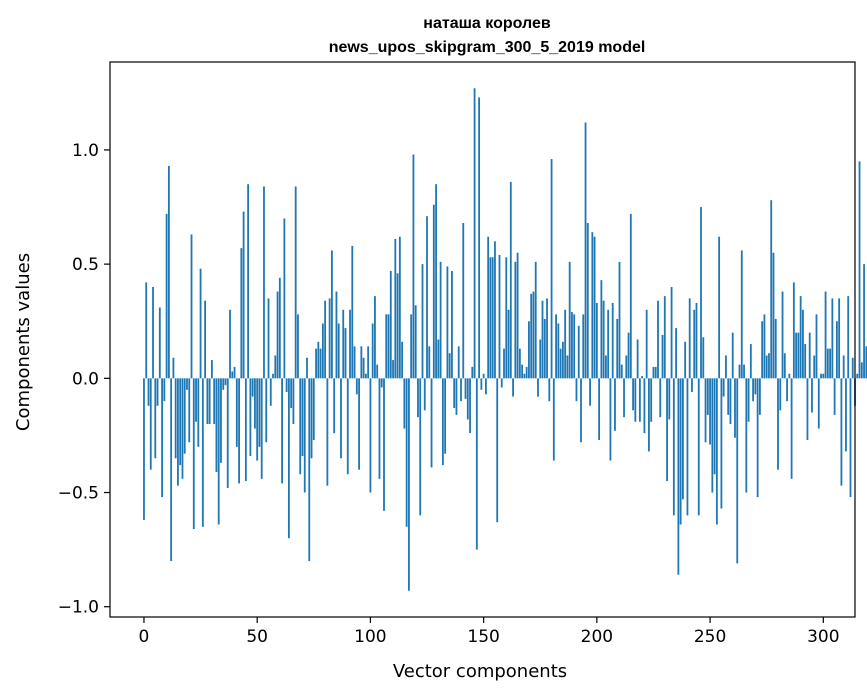  What do you see at coordinates (483, 637) in the screenshot?
I see `x-tick-label: 150` at bounding box center [483, 637].